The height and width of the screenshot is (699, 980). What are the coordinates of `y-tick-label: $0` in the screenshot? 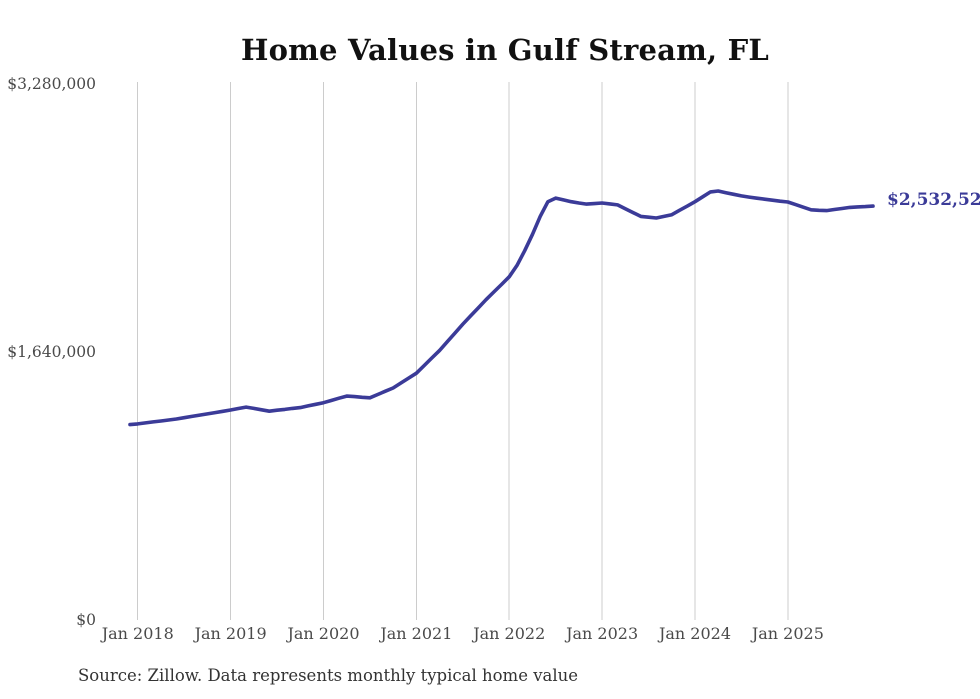 It's located at (86, 620).